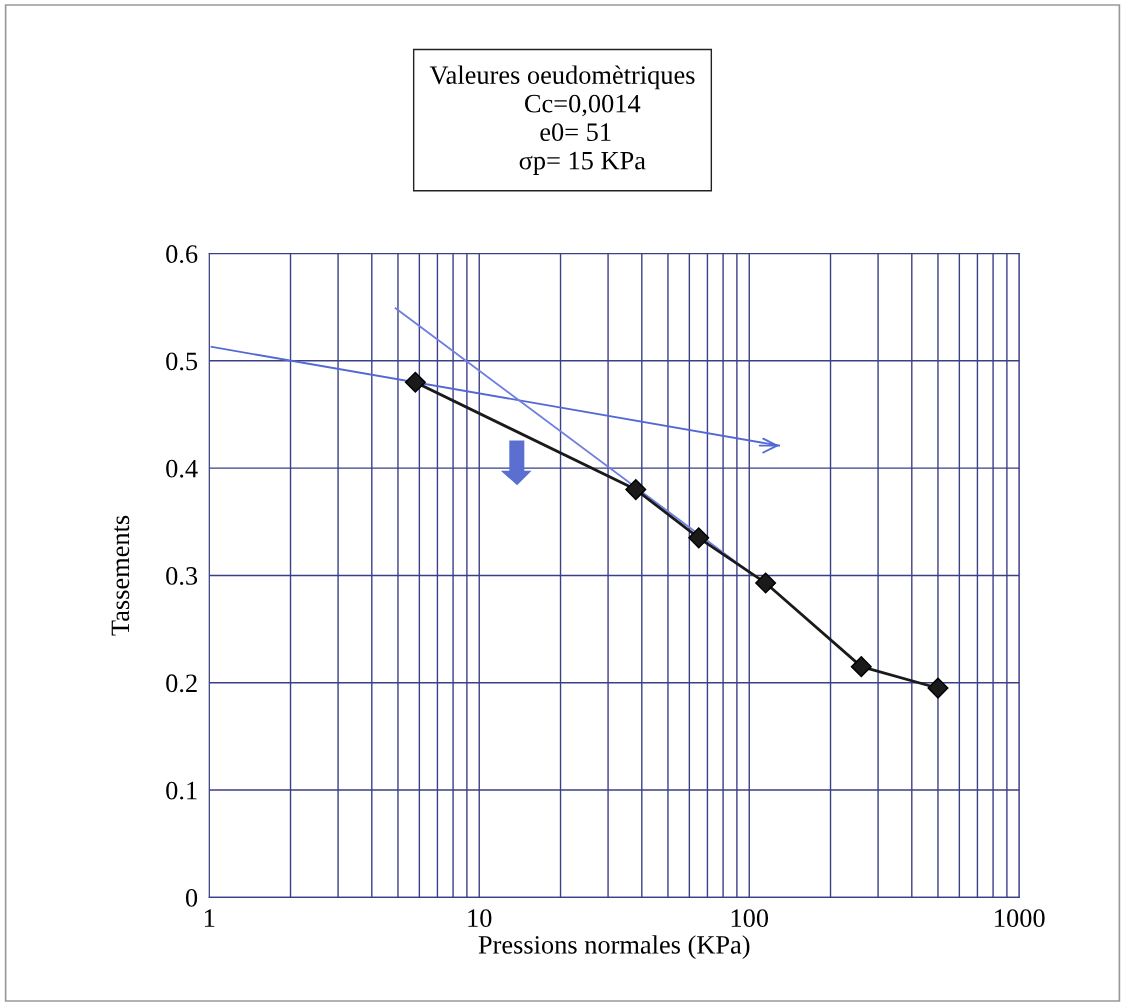 This screenshot has height=1006, width=1125. What do you see at coordinates (120, 575) in the screenshot?
I see `y-axis-title: Tassements` at bounding box center [120, 575].